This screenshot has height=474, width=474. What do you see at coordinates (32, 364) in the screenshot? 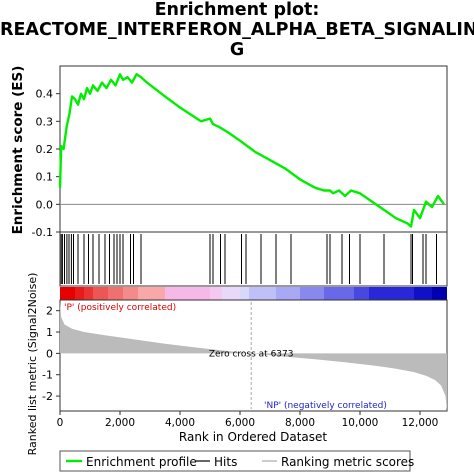
I see `metric-y-axis-label: Ranked list metric (Signal2Noise)` at bounding box center [32, 364].